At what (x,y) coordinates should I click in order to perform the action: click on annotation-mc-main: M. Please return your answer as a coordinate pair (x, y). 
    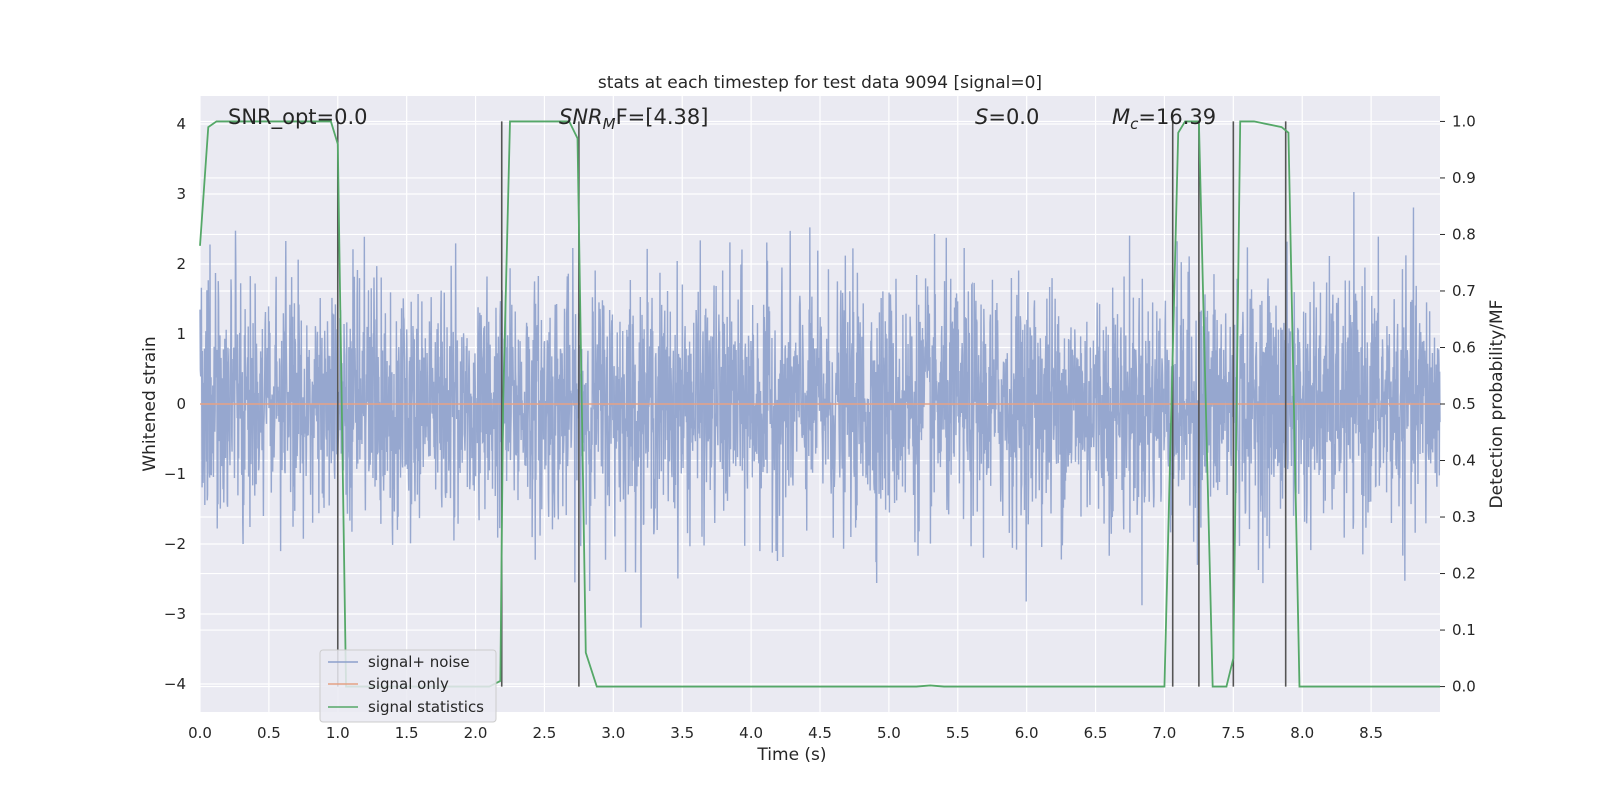
    Looking at the image, I should click on (1121, 117).